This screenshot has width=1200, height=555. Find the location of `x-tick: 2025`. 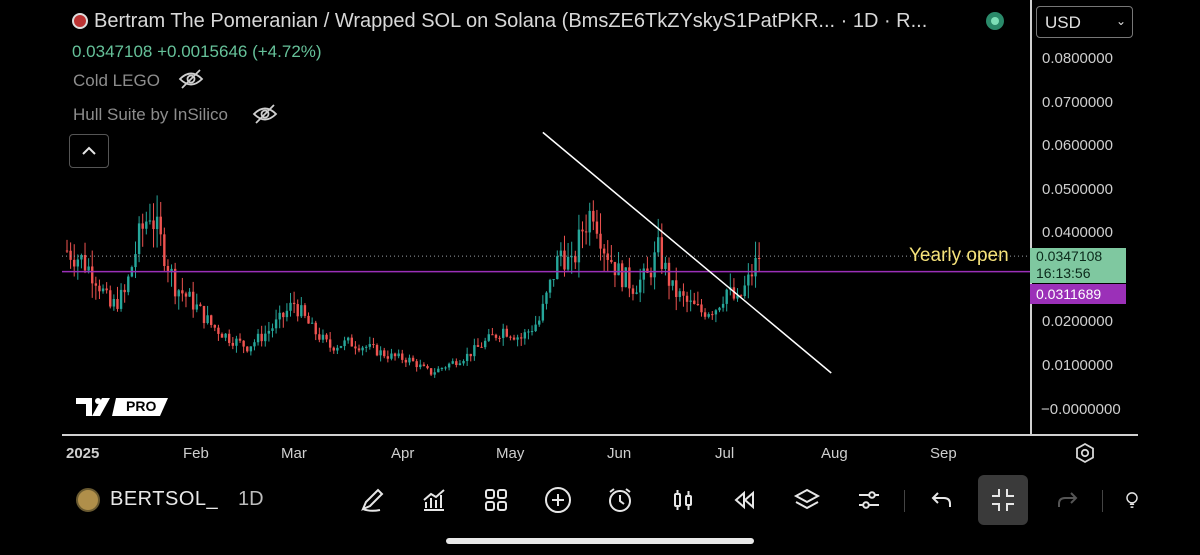

x-tick: 2025 is located at coordinates (83, 453).